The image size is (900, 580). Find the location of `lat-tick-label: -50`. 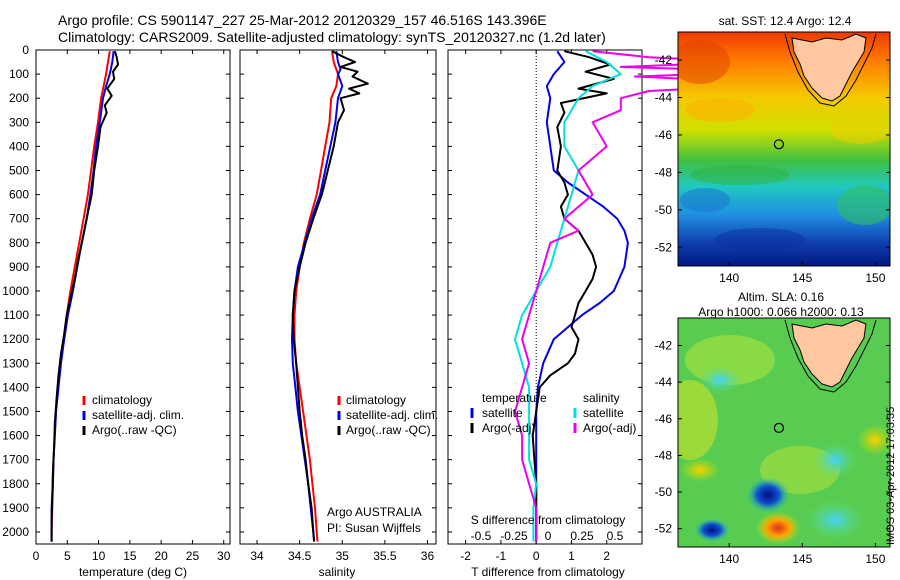

lat-tick-label: -50 is located at coordinates (664, 492).